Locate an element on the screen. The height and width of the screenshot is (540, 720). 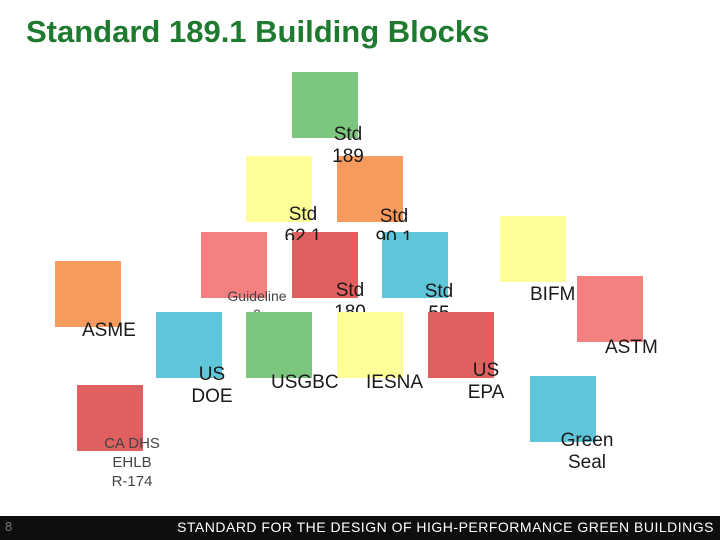
label-asme: ASME is located at coordinates (109, 330).